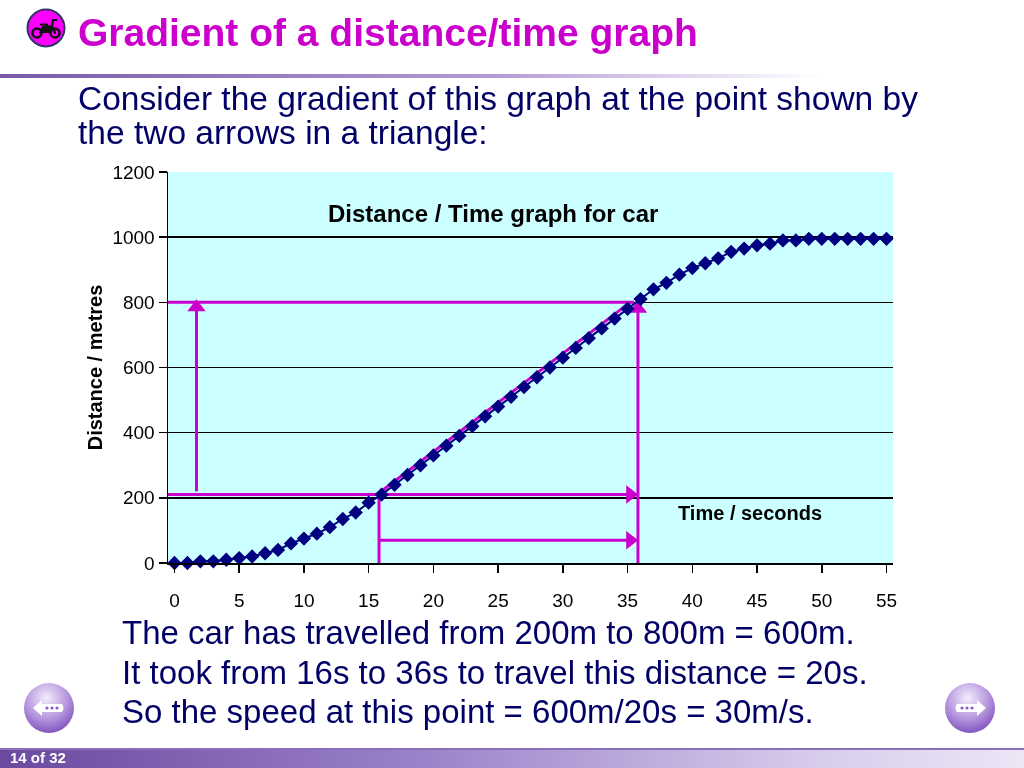  What do you see at coordinates (692, 601) in the screenshot?
I see `x-tick-label: 40` at bounding box center [692, 601].